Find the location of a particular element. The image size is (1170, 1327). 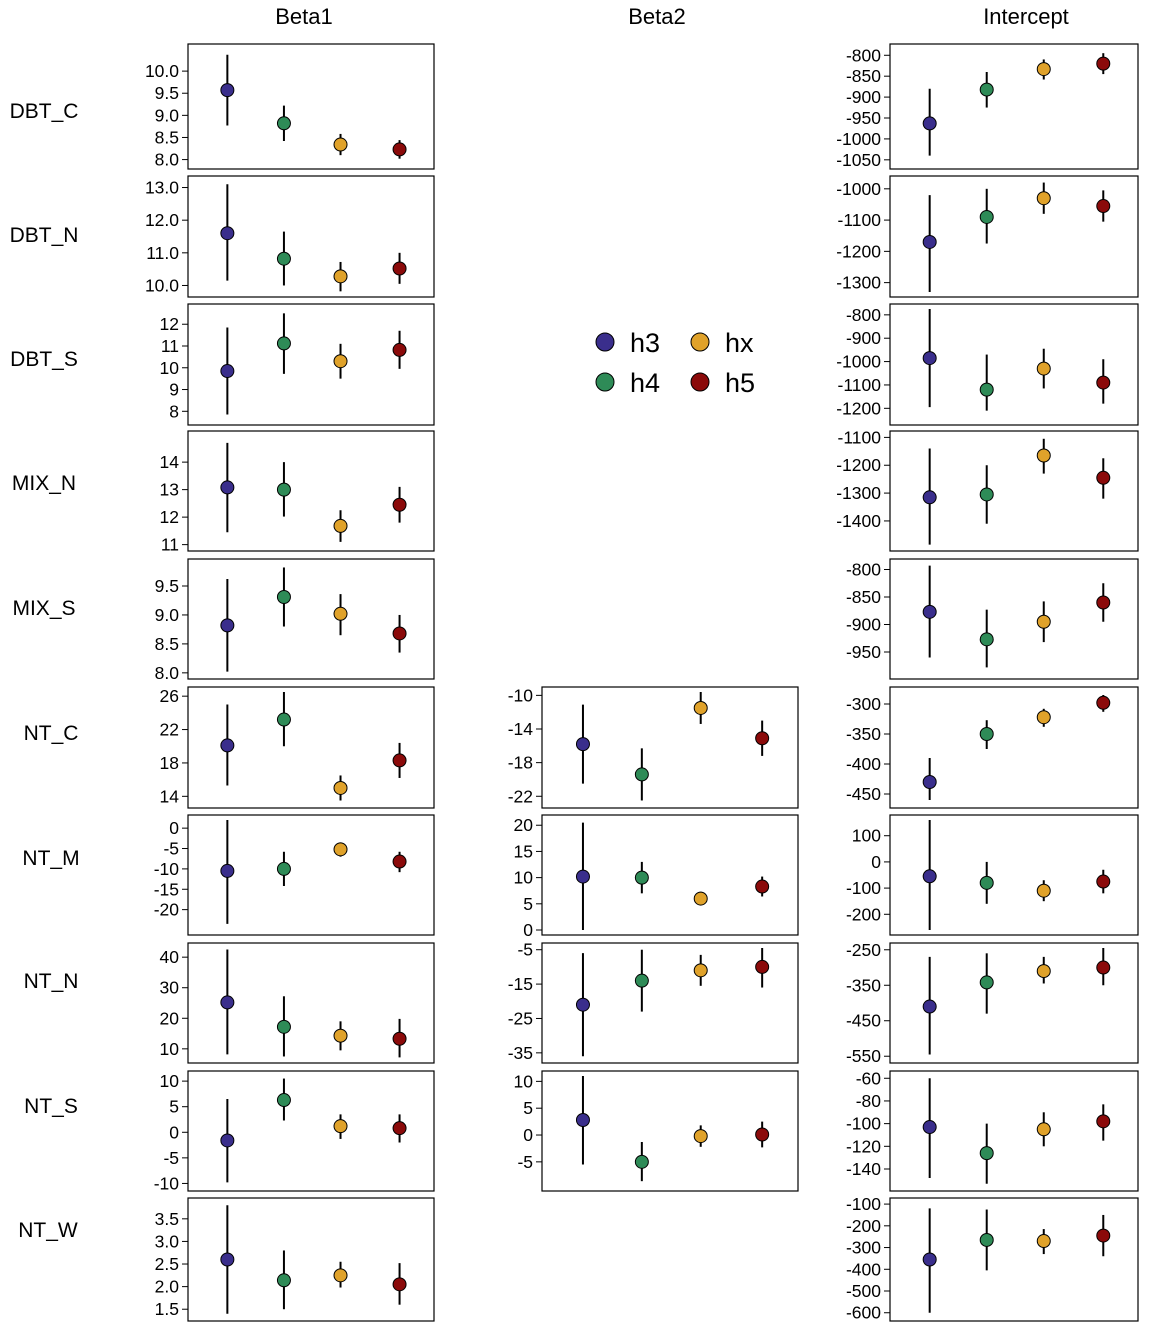

panel-mix-n-beta1-point-hx is located at coordinates (340, 525).